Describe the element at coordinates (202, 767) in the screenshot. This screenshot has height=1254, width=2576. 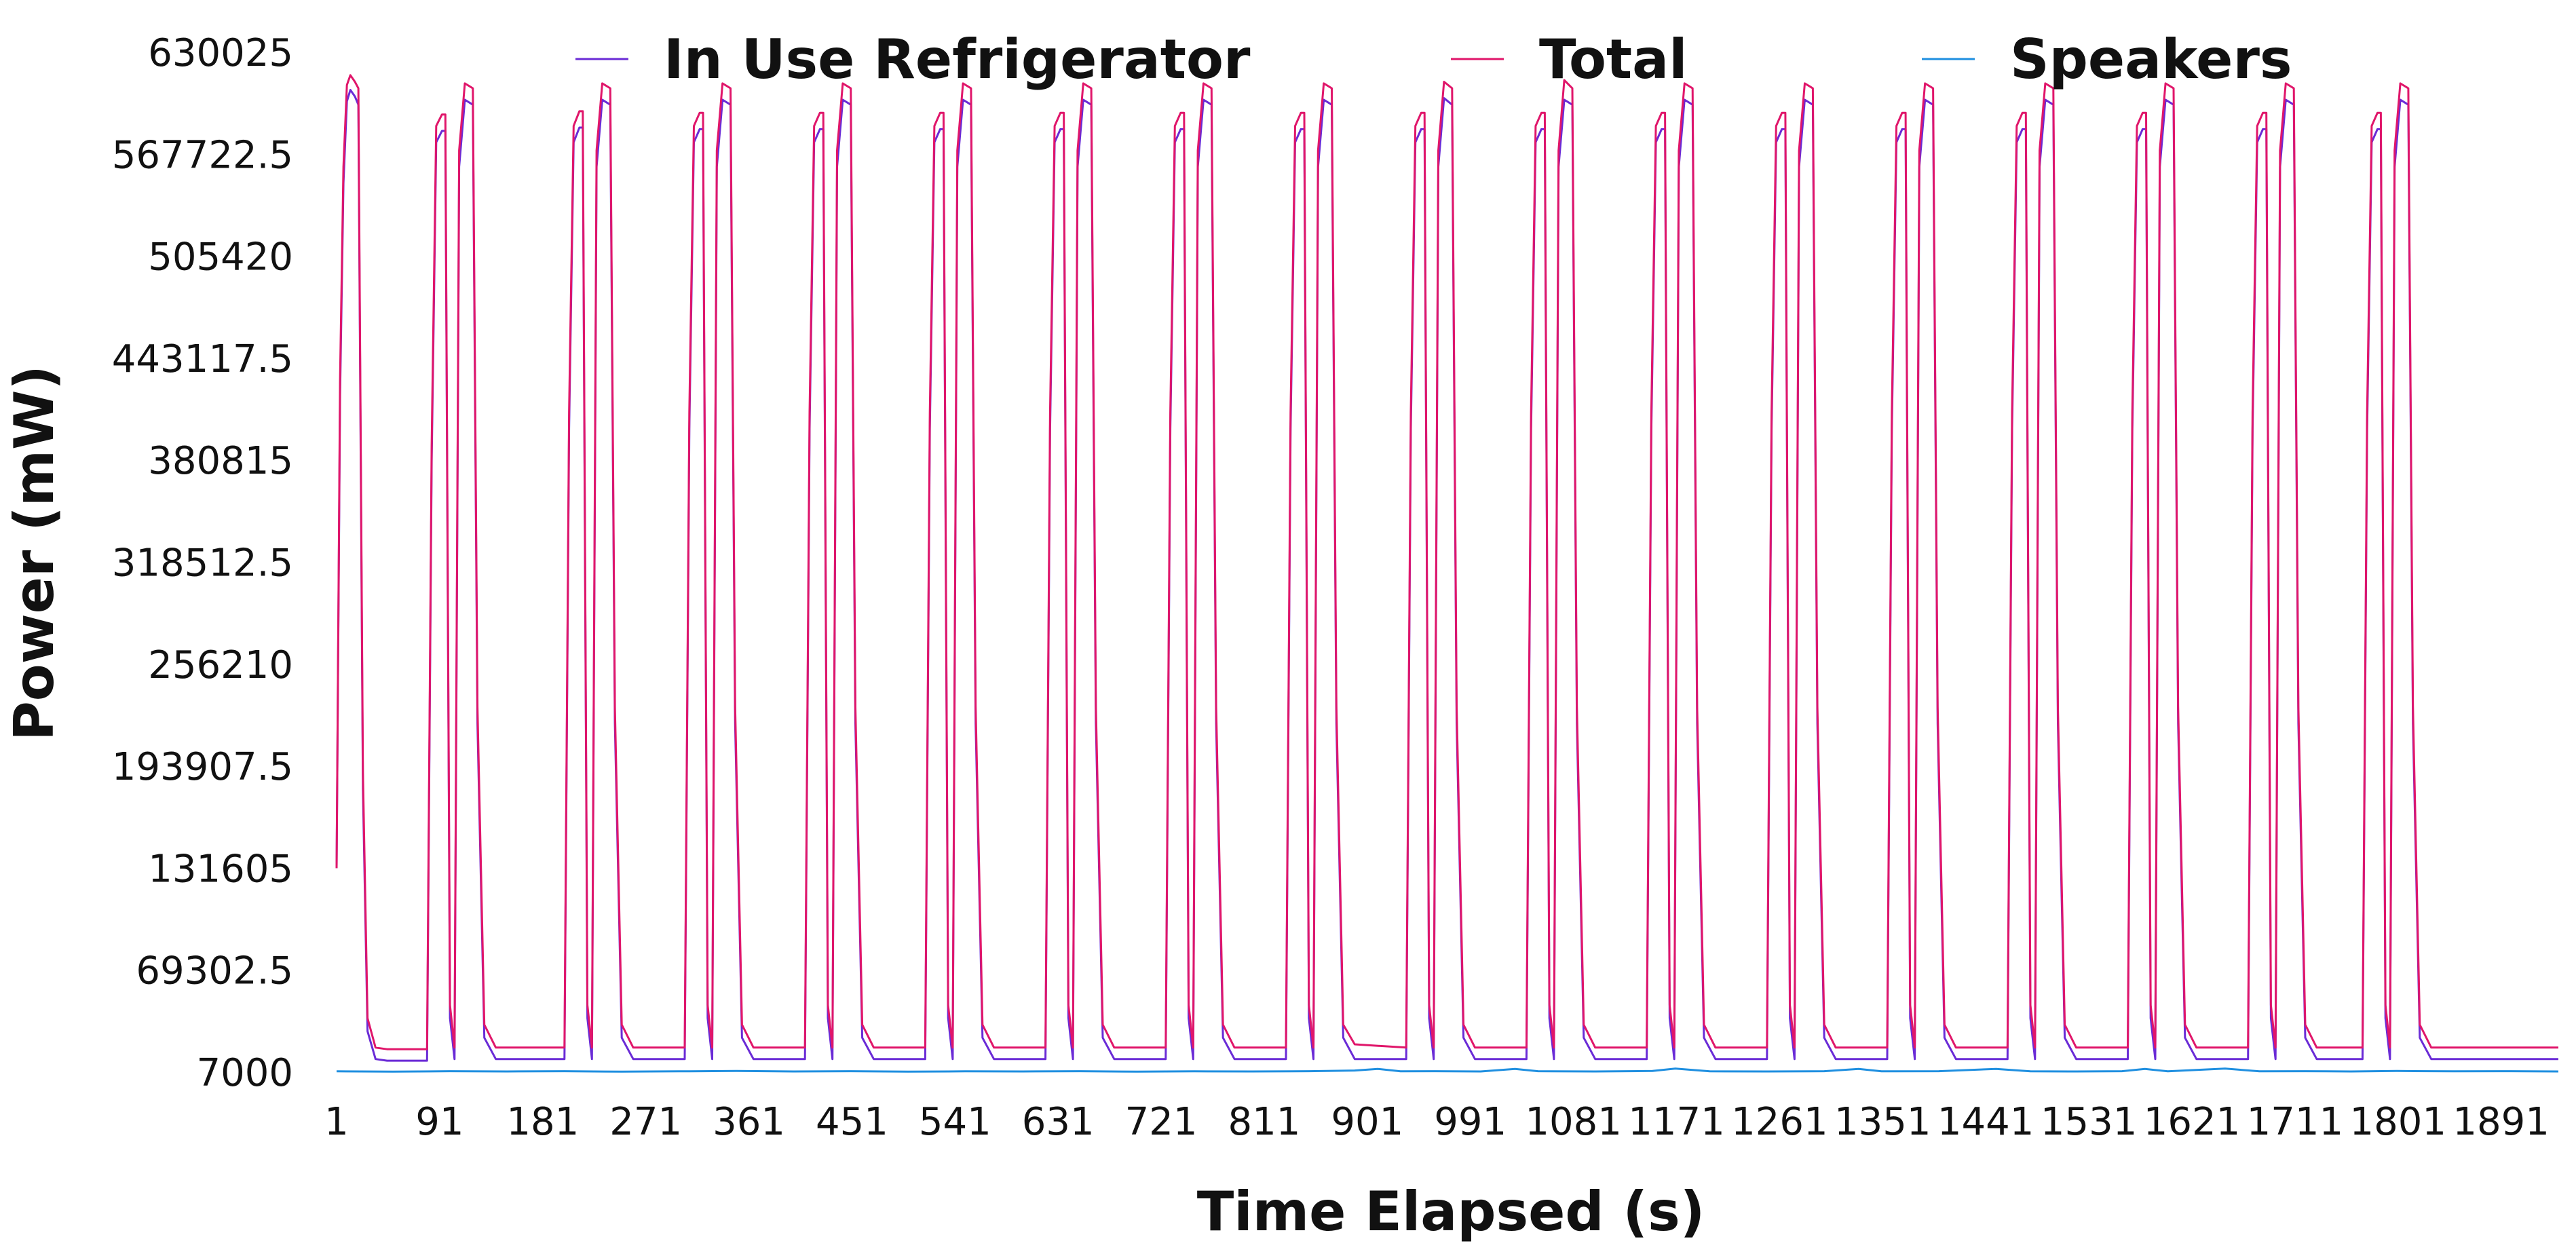
I see `y-tick-label: 193907.5` at that location.